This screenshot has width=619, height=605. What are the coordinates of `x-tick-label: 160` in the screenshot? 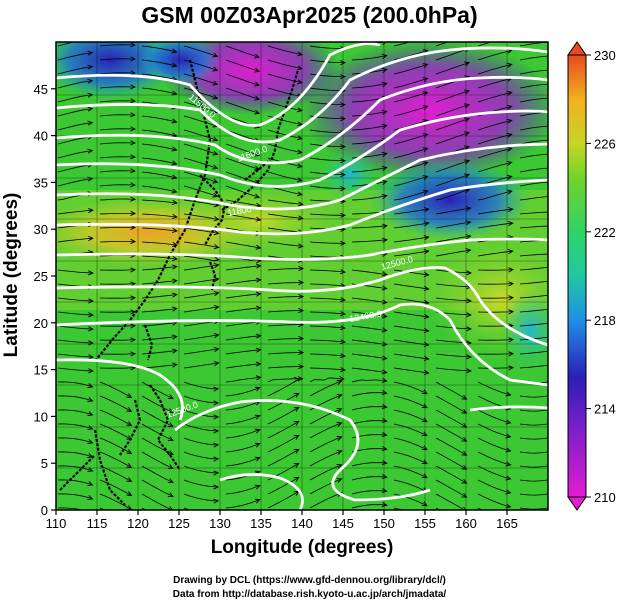 It's located at (466, 523).